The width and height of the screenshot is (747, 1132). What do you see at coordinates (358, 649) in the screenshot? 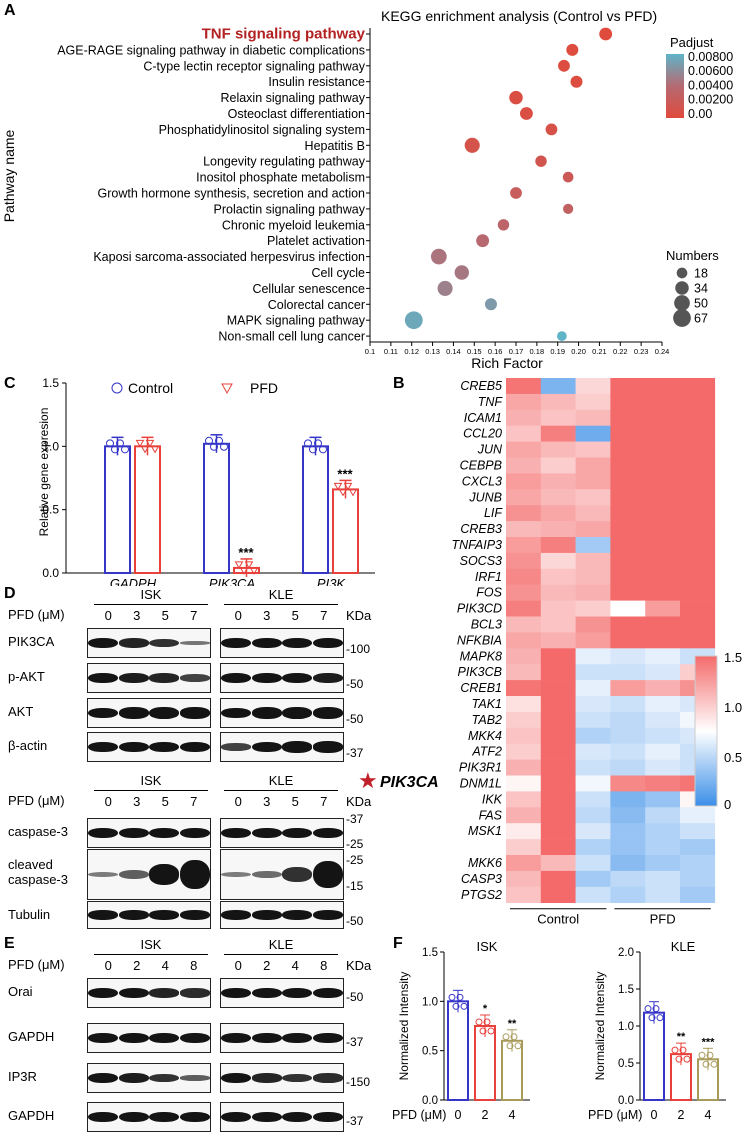
I see `mw-marker: -100` at bounding box center [358, 649].